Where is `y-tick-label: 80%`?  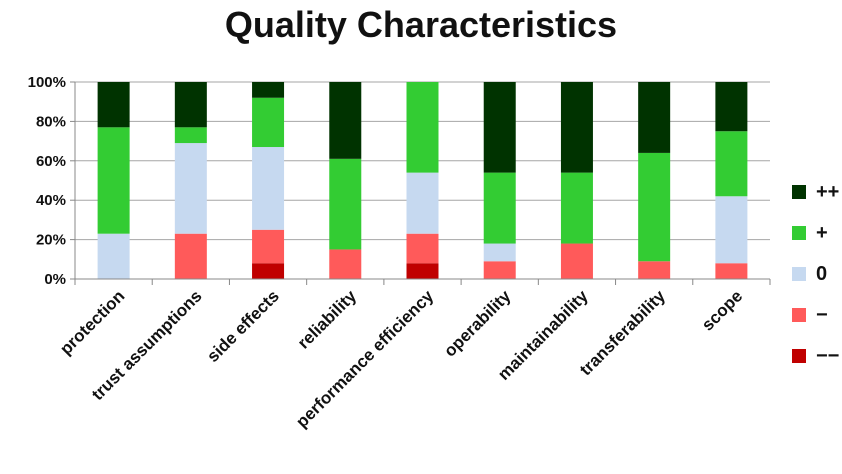
y-tick-label: 80% is located at coordinates (51, 121).